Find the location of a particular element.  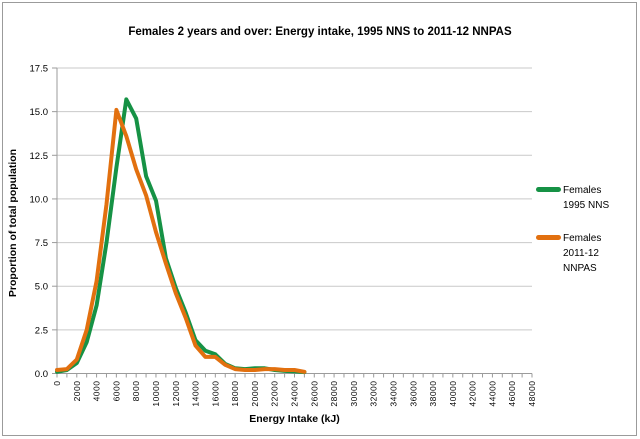

y-tick-label: 5.0 is located at coordinates (41, 287).